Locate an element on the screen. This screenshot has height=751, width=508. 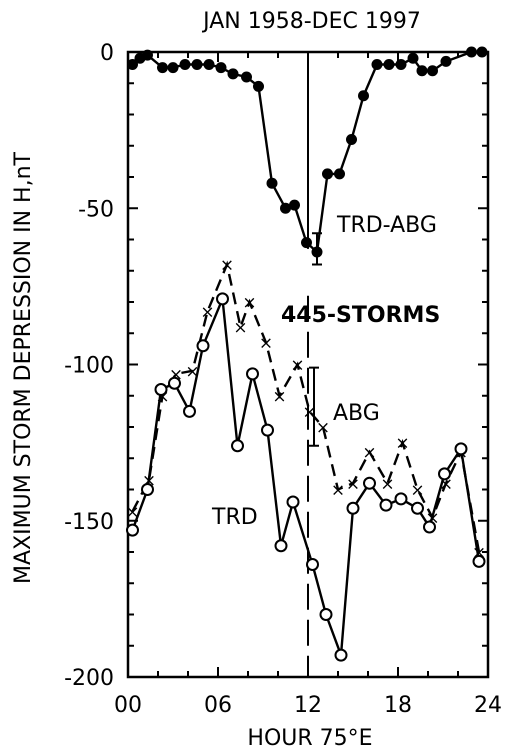
y-tick-label: -100 is located at coordinates (89, 366).